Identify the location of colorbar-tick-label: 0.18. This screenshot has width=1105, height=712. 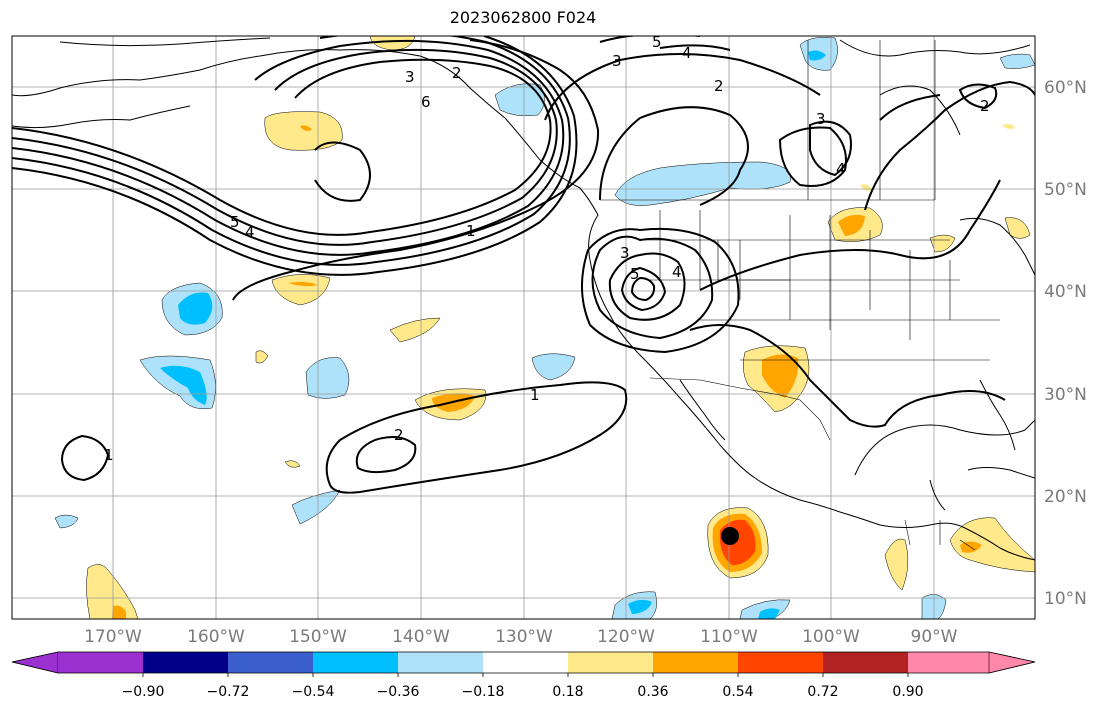
(567, 692).